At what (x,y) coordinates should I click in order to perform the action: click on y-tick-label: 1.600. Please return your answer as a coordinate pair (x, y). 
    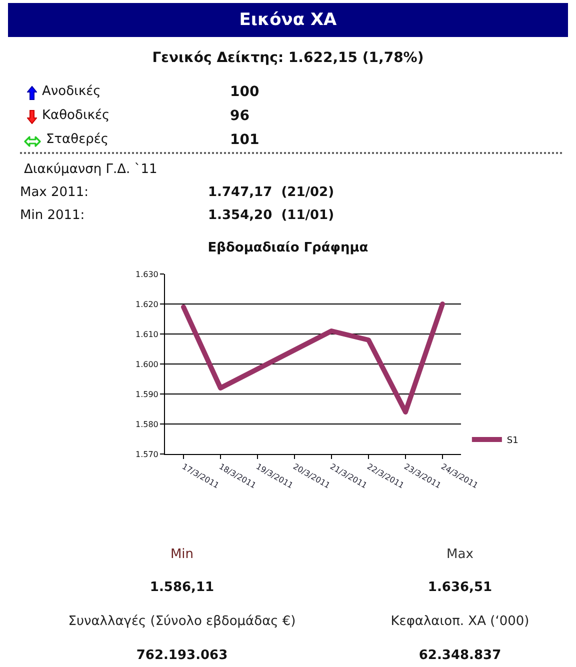
    Looking at the image, I should click on (146, 364).